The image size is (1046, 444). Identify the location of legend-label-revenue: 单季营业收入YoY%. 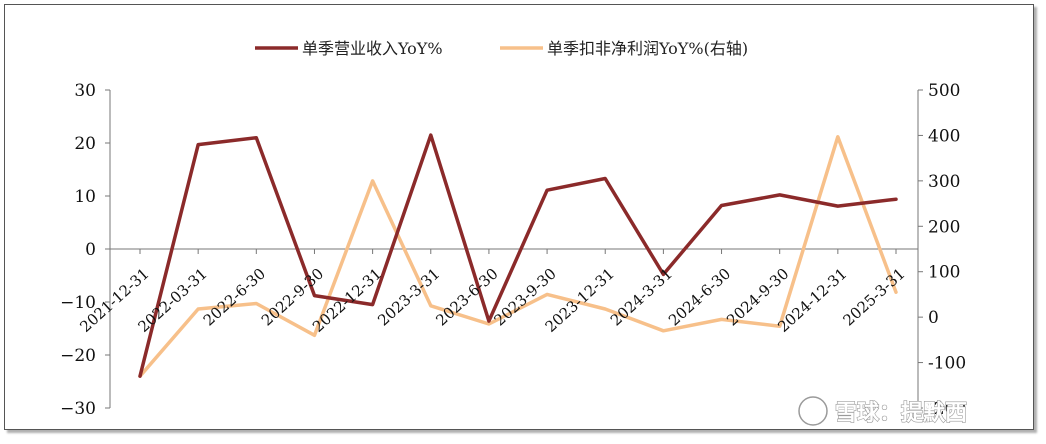
(372, 48).